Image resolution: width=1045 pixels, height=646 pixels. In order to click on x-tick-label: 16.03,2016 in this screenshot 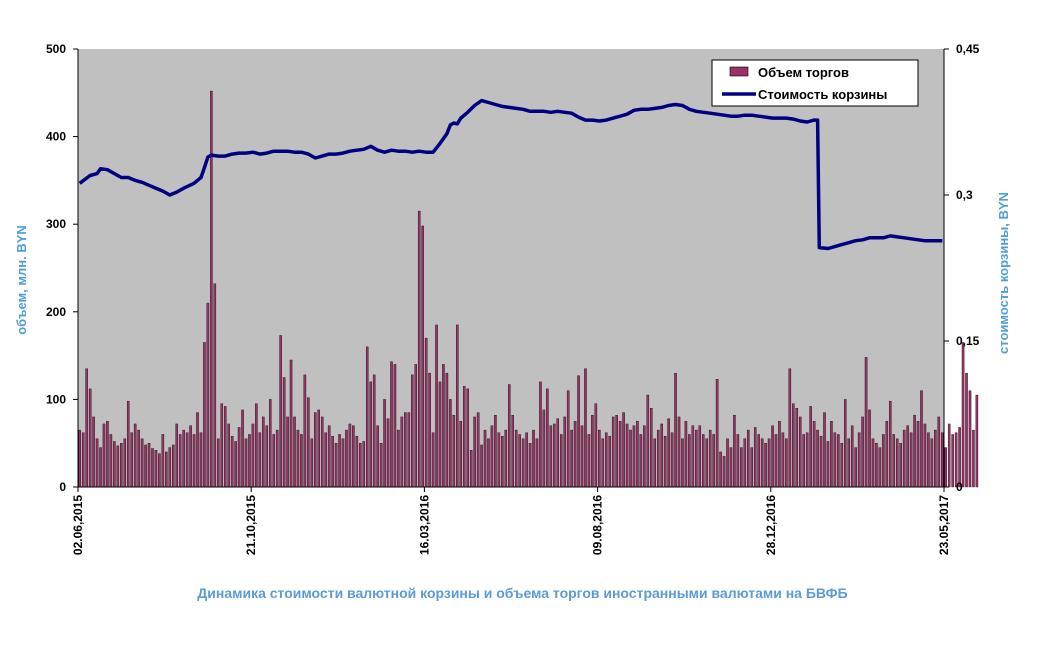, I will do `click(424, 525)`.